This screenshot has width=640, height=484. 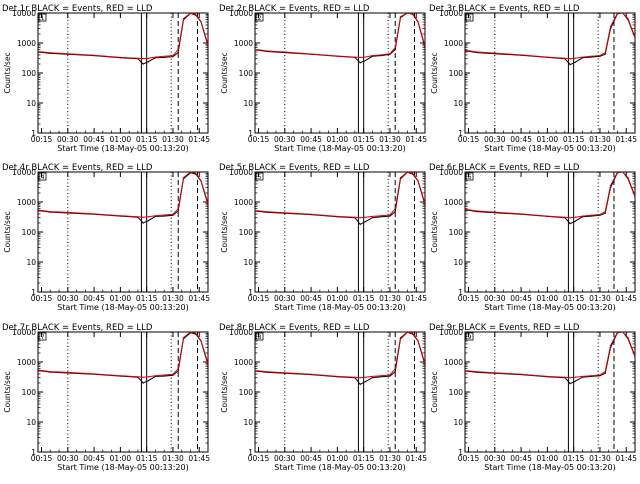 I want to click on y-tick-label: 100, so click(x=246, y=232).